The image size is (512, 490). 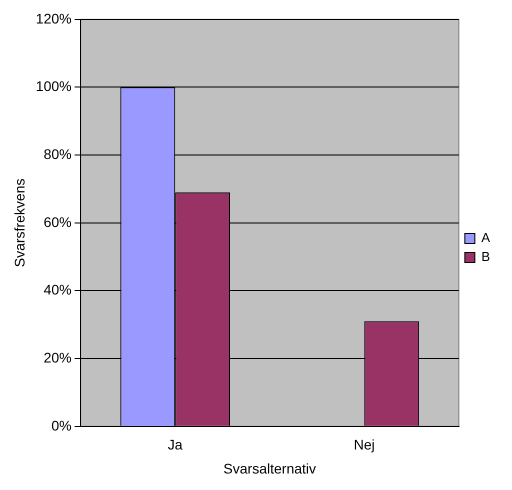 What do you see at coordinates (175, 444) in the screenshot?
I see `x-tick-label: Ja` at bounding box center [175, 444].